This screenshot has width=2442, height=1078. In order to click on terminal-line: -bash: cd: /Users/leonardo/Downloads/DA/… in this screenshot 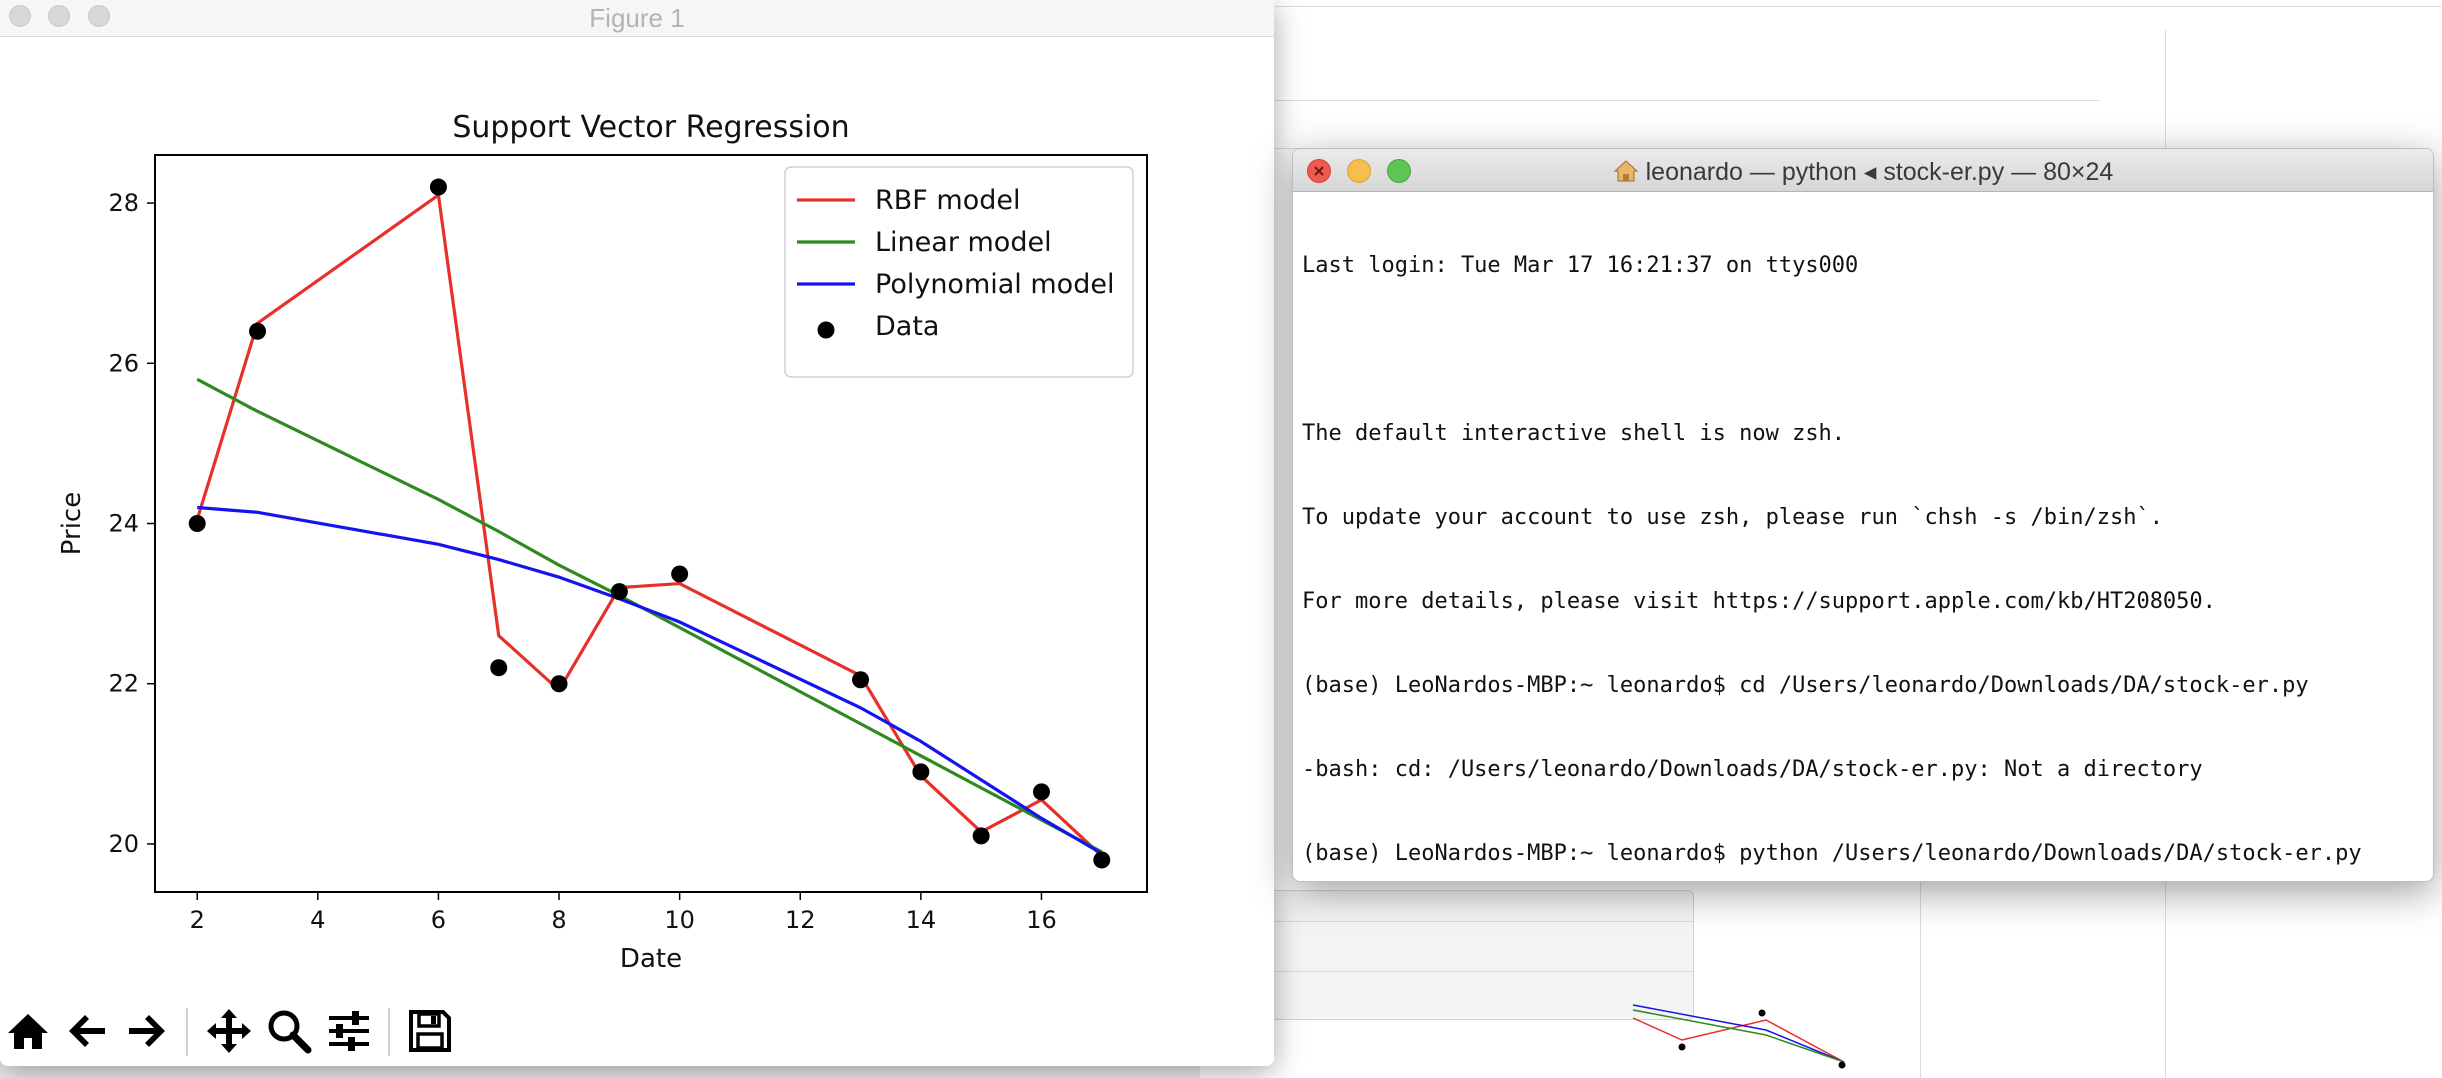, I will do `click(1752, 769)`.